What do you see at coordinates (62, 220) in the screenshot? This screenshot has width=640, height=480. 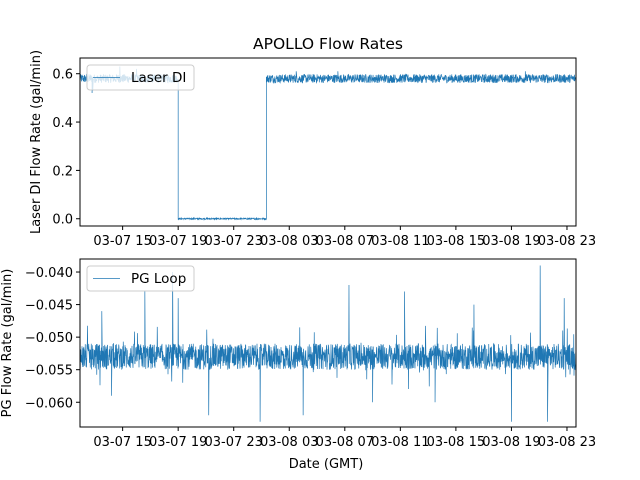 I see `y-tick-label: 0.0` at bounding box center [62, 220].